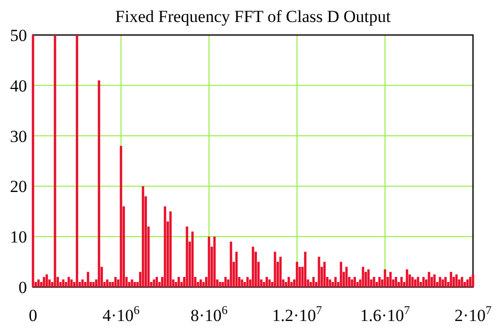 This screenshot has width=500, height=331. What do you see at coordinates (209, 314) in the screenshot?
I see `x-tick-label: 8·10$^{6}$` at bounding box center [209, 314].